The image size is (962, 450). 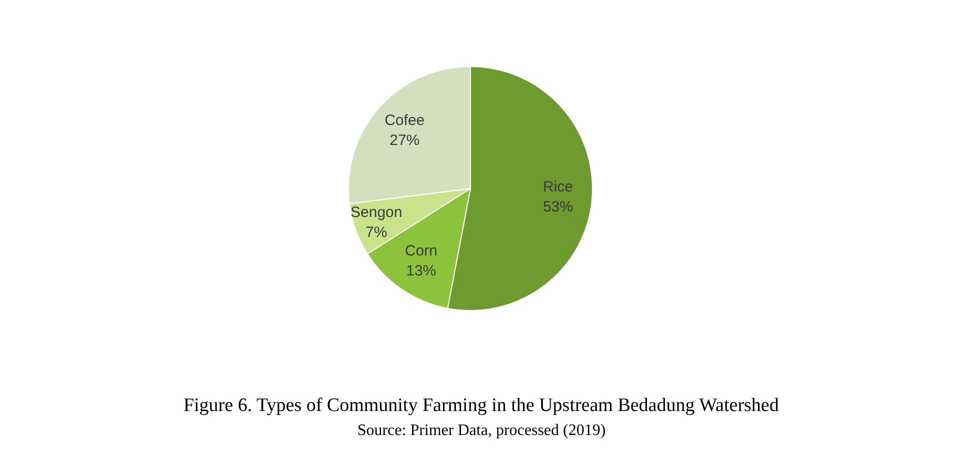 What do you see at coordinates (481, 405) in the screenshot?
I see `text: Figure 6. Types of Community Farming in the Upstream Bedadung Watershed` at bounding box center [481, 405].